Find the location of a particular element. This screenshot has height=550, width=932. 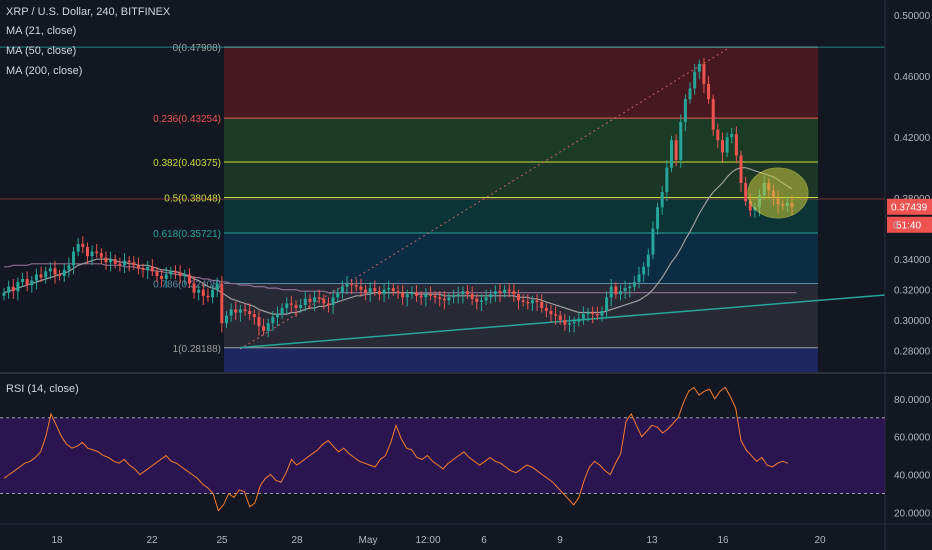

price-axis-label: 0.46000 is located at coordinates (912, 77).